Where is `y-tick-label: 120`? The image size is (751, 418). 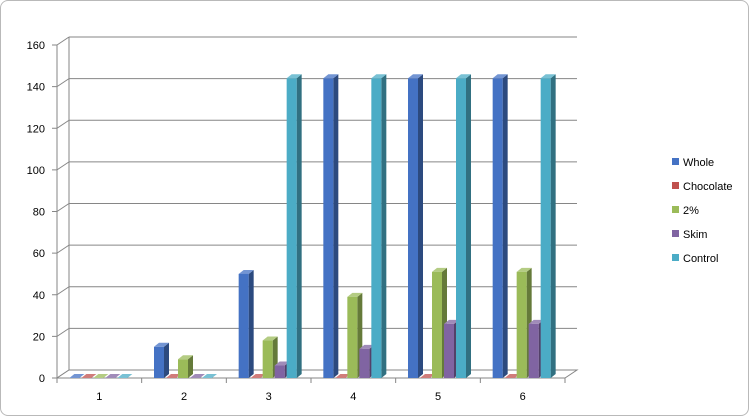
y-tick-label: 120 is located at coordinates (36, 129).